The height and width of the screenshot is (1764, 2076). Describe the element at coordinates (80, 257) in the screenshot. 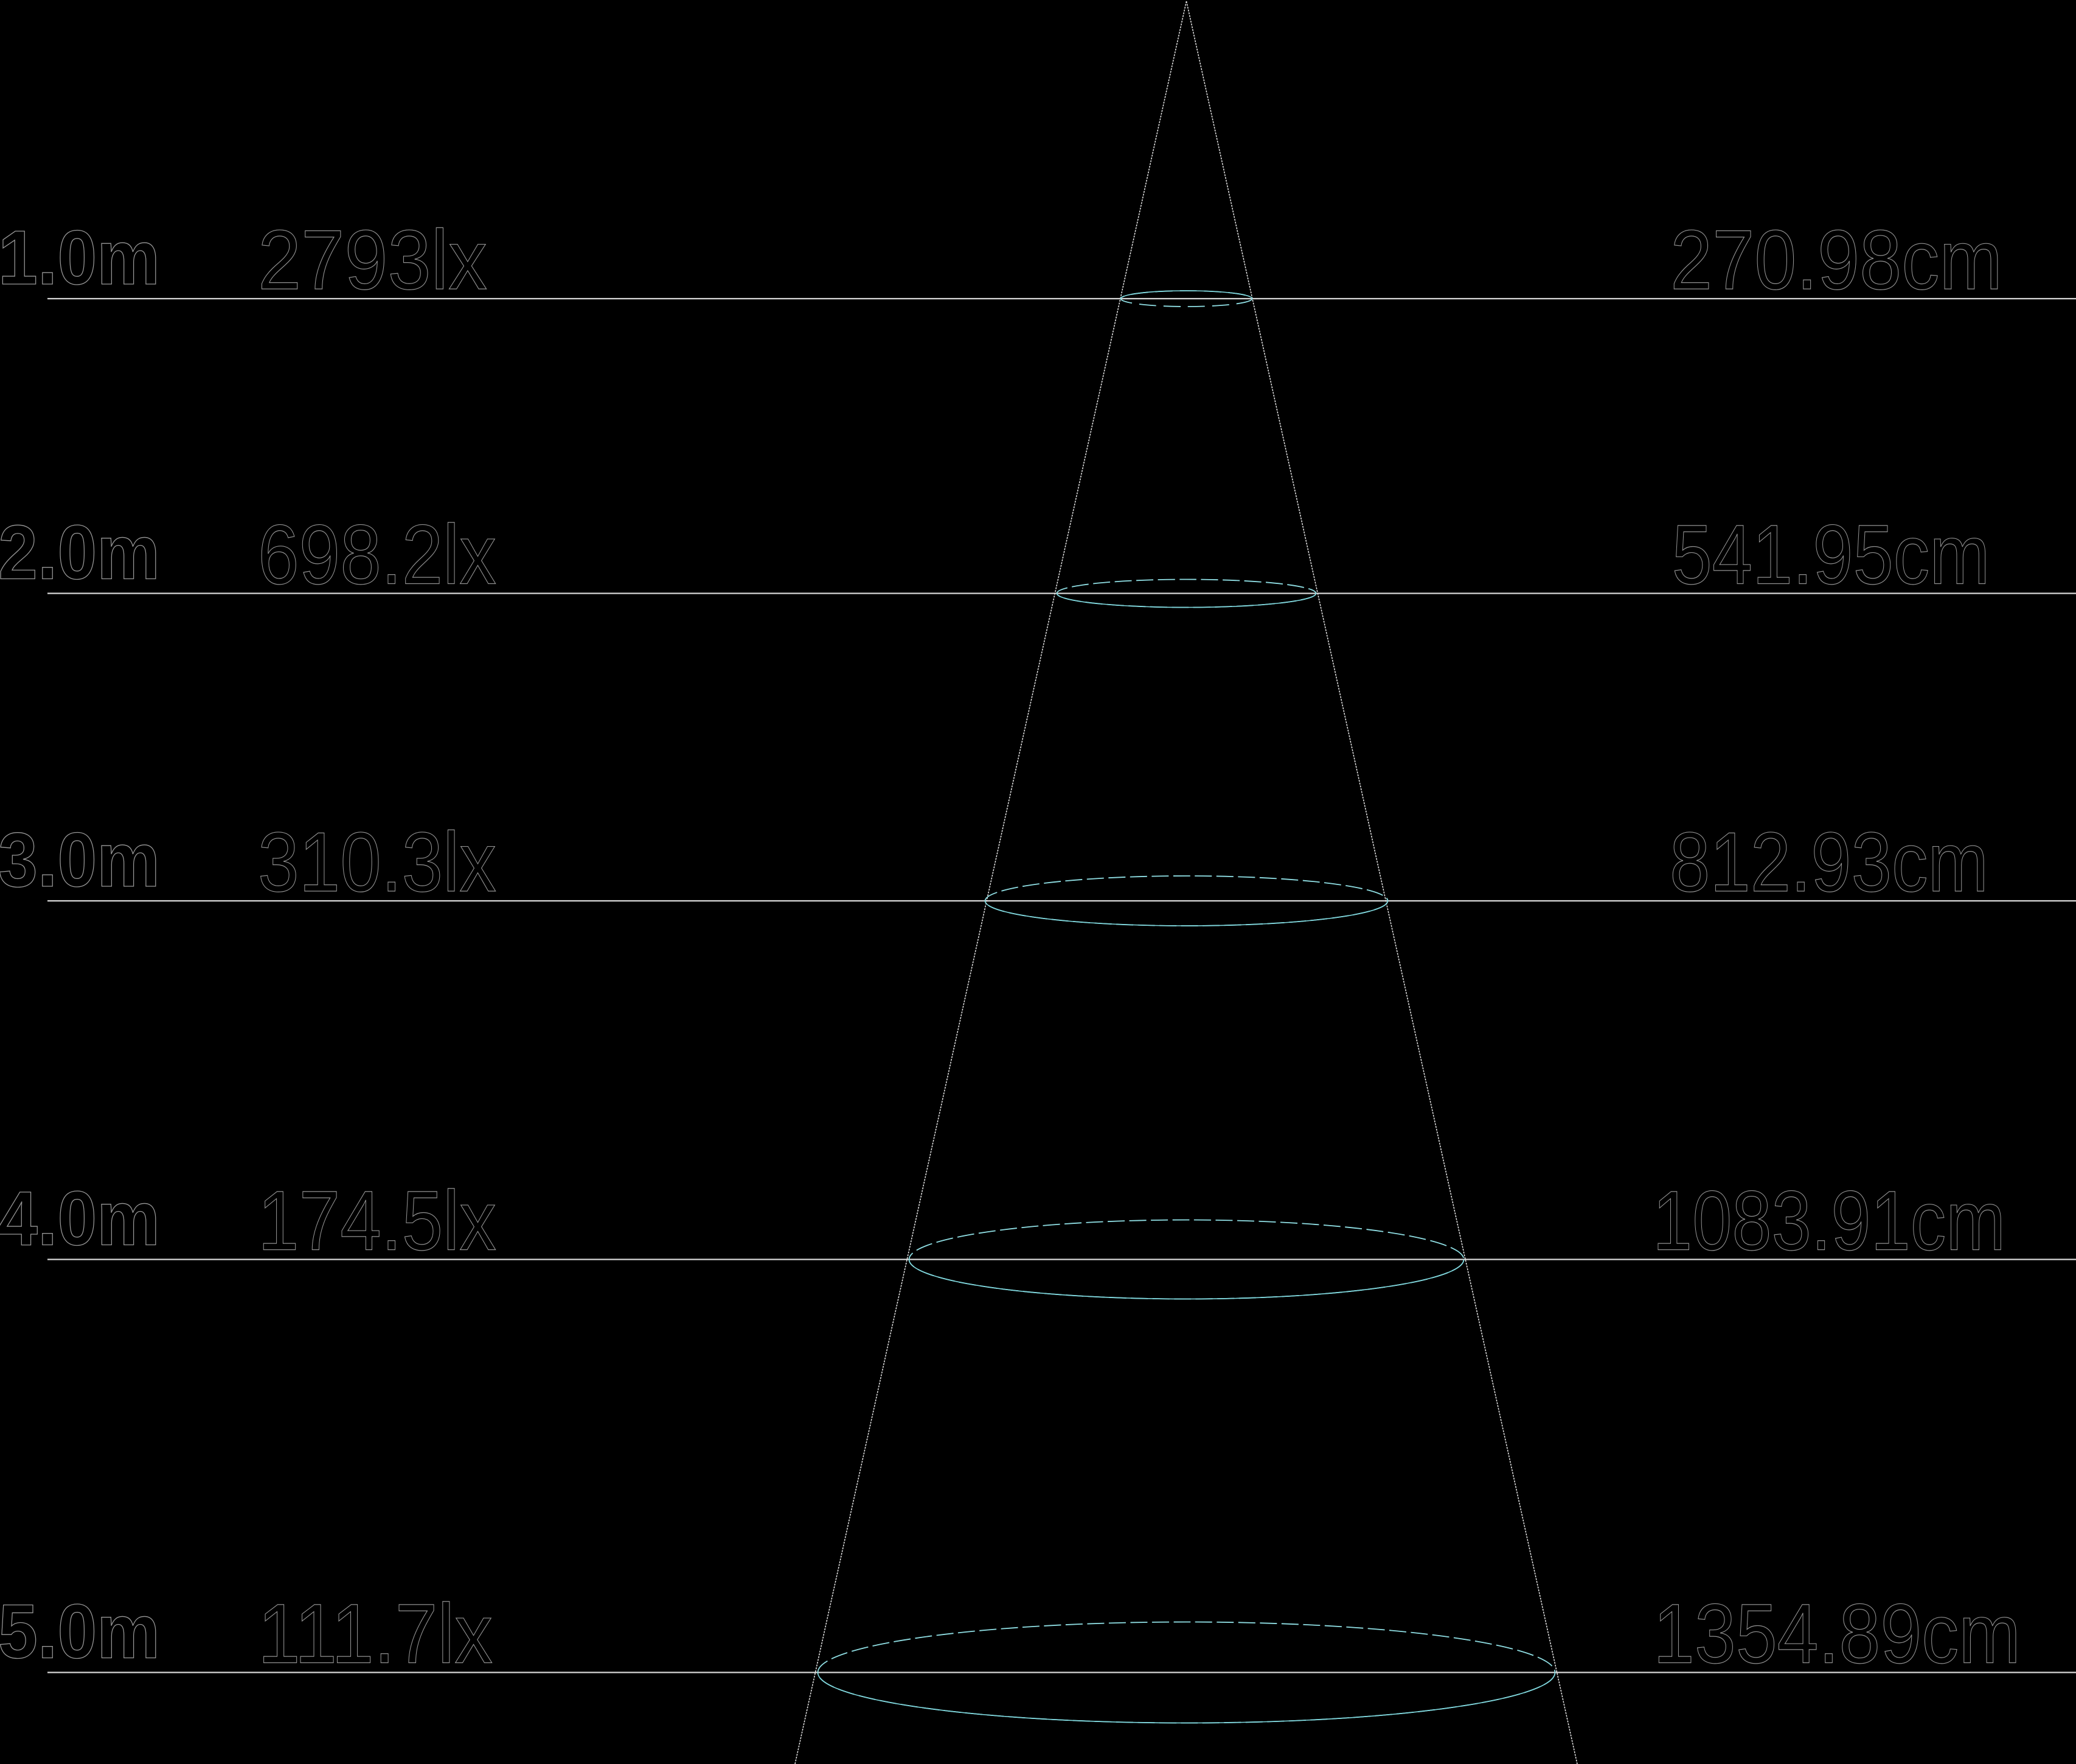

I see `svg-text: 1.0m` at that location.